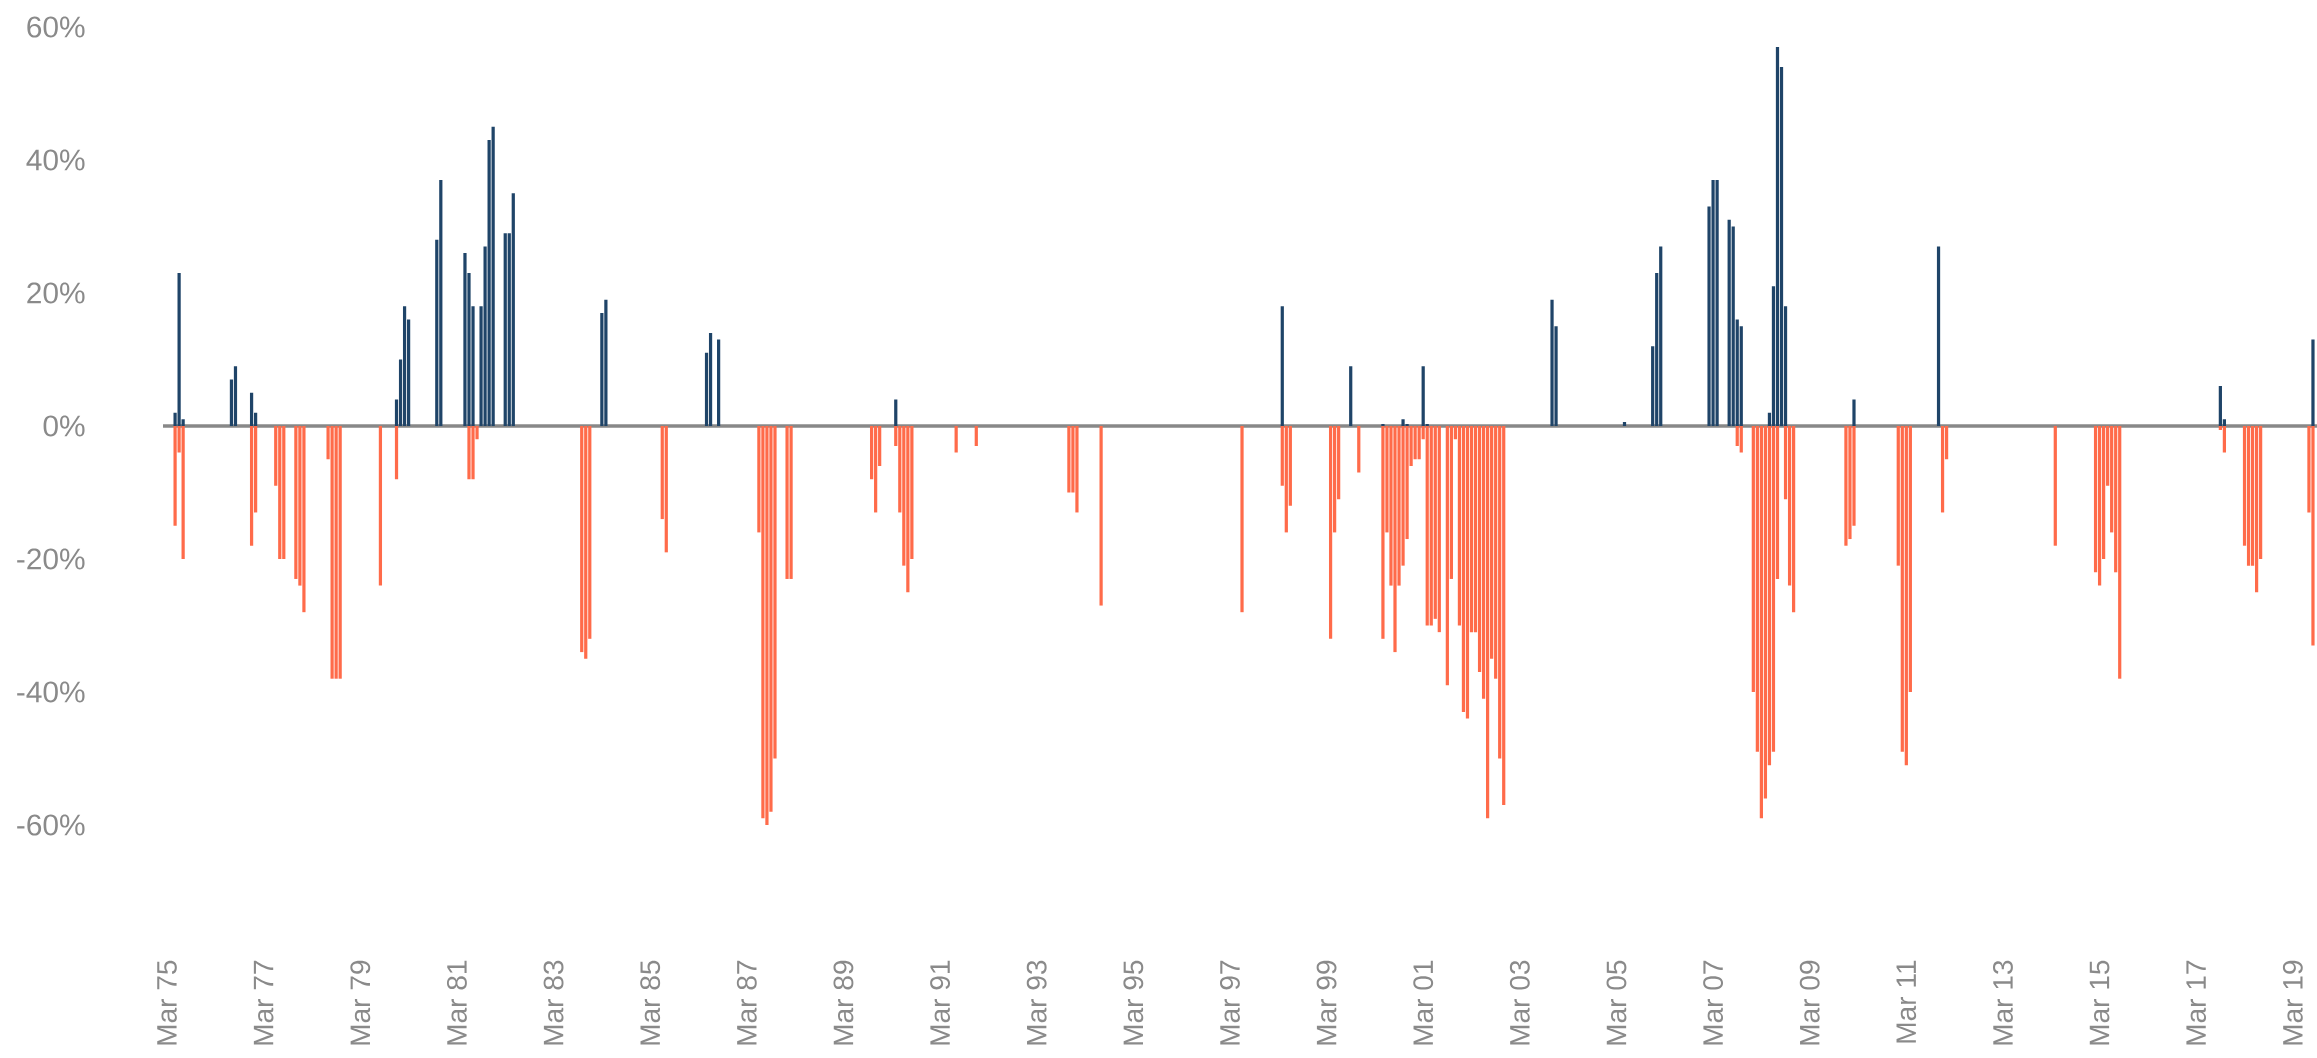  I want to click on x-tick-label: Mar 17, so click(2196, 1002).